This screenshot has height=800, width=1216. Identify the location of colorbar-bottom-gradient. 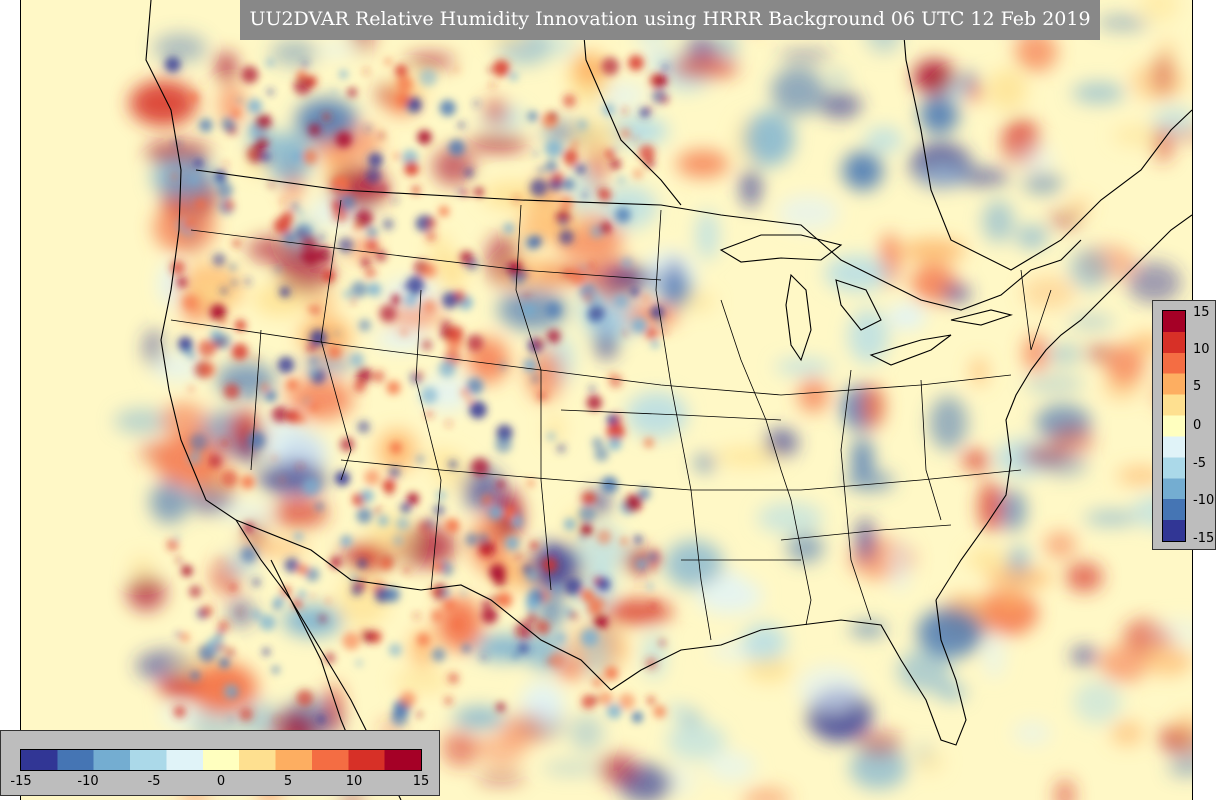
(221, 760).